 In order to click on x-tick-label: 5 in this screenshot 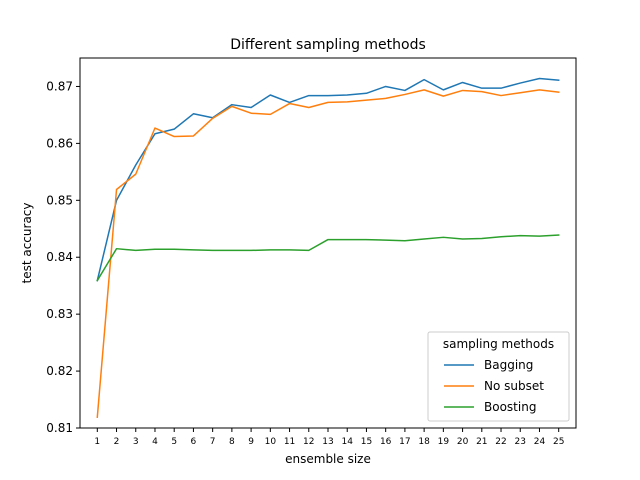, I will do `click(174, 442)`.